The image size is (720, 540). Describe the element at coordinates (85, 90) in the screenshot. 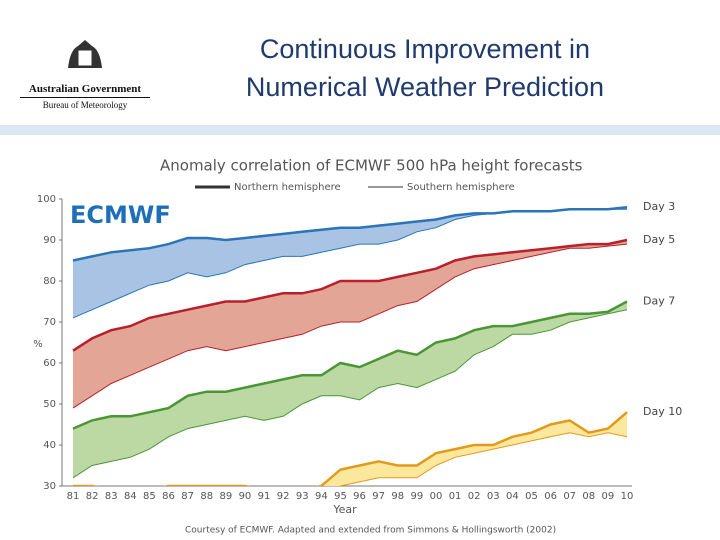

I see `logo-line: Australian Government` at that location.